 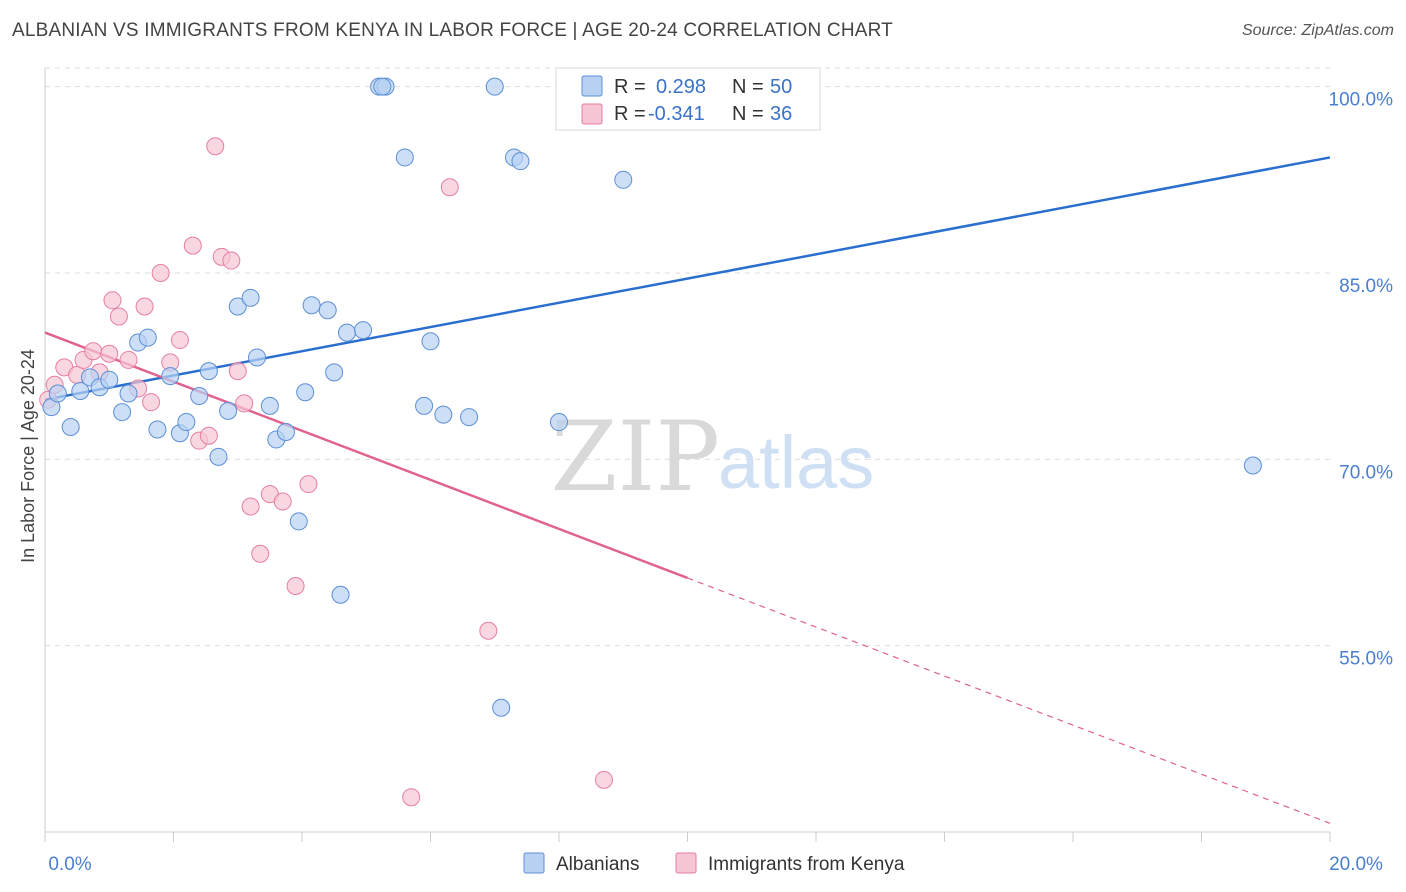 What do you see at coordinates (1361, 380) in the screenshot?
I see `y-tick-labels: 55.0% 70.0% 85.0% 100.0%` at bounding box center [1361, 380].